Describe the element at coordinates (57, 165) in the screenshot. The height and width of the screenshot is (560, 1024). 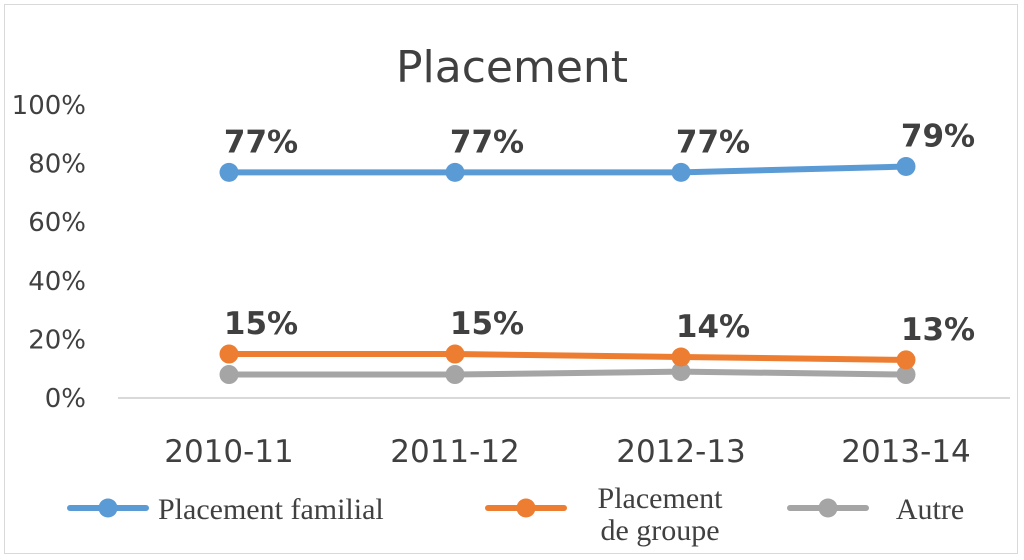
I see `y-tick-label: 80%` at that location.